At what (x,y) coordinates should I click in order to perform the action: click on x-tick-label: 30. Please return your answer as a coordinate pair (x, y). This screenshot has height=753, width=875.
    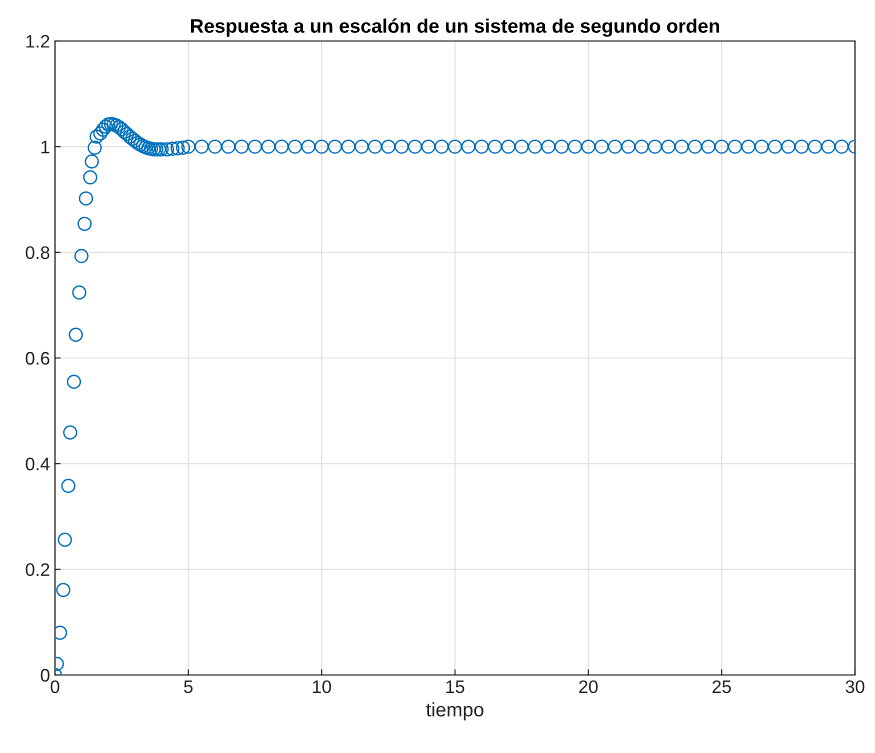
    Looking at the image, I should click on (855, 687).